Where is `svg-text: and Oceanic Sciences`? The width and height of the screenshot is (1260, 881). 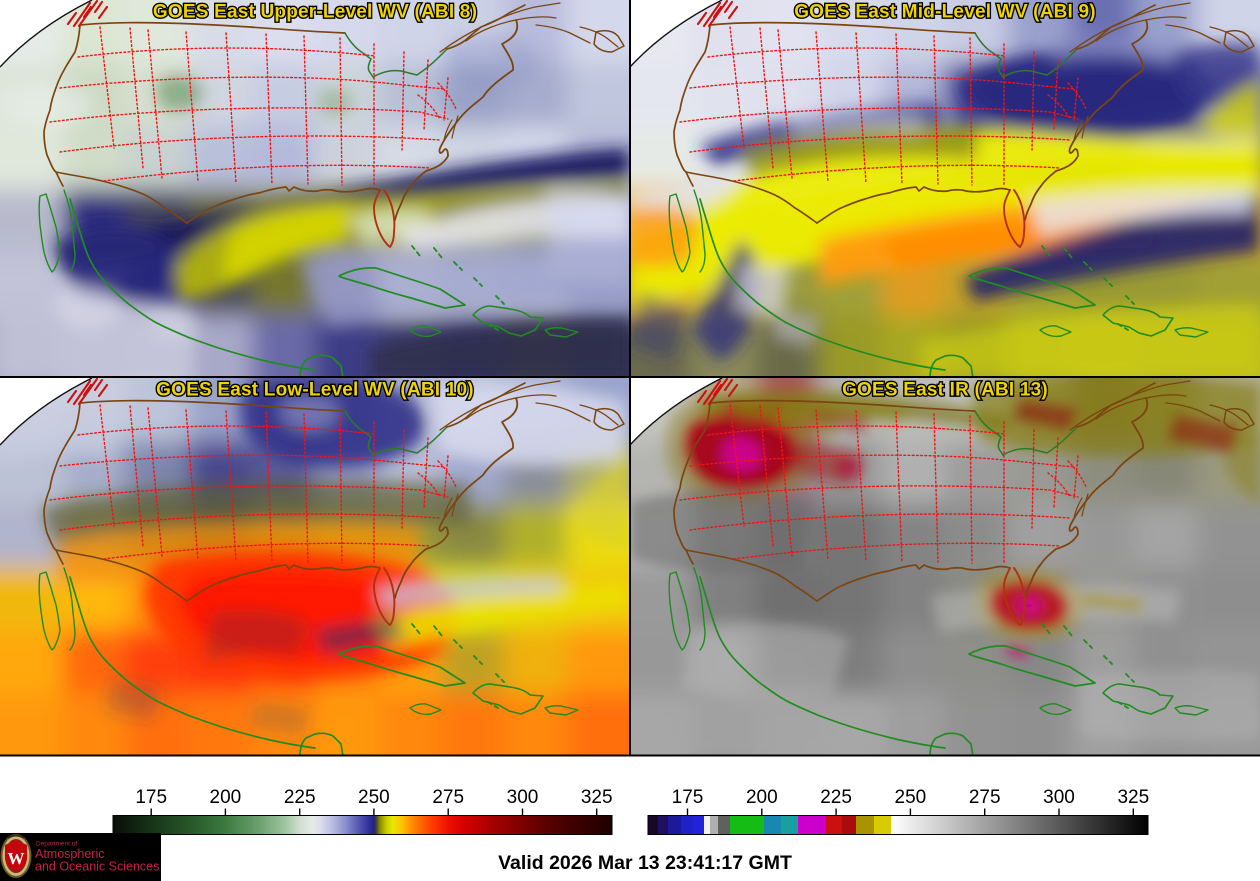 svg-text: and Oceanic Sciences is located at coordinates (97, 867).